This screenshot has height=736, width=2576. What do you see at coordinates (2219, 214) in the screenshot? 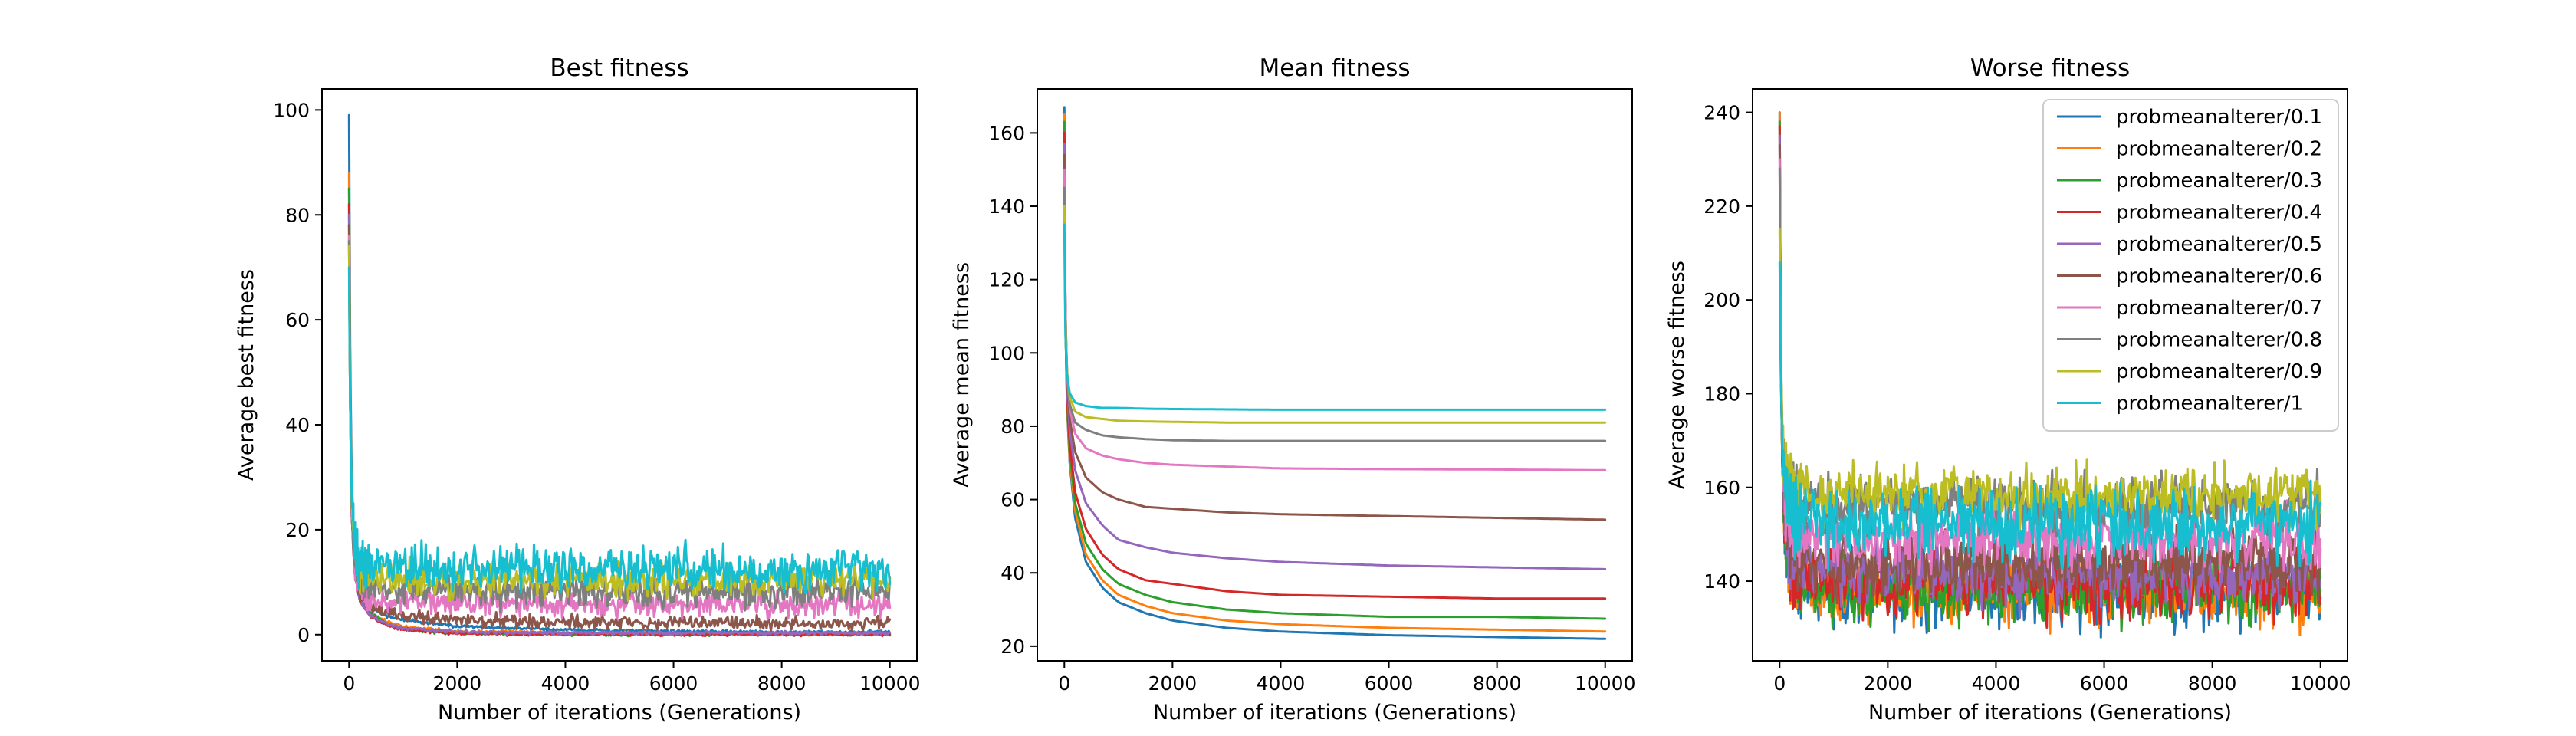
I see `legend-label: probmeanalterer/0.4` at bounding box center [2219, 214].